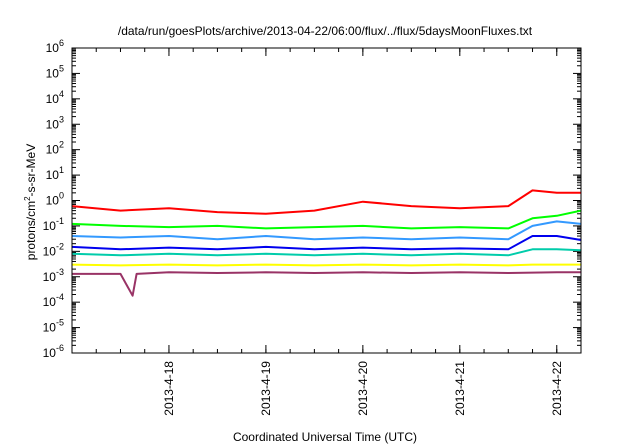  I want to click on y-tick-label: 10², so click(55, 148).